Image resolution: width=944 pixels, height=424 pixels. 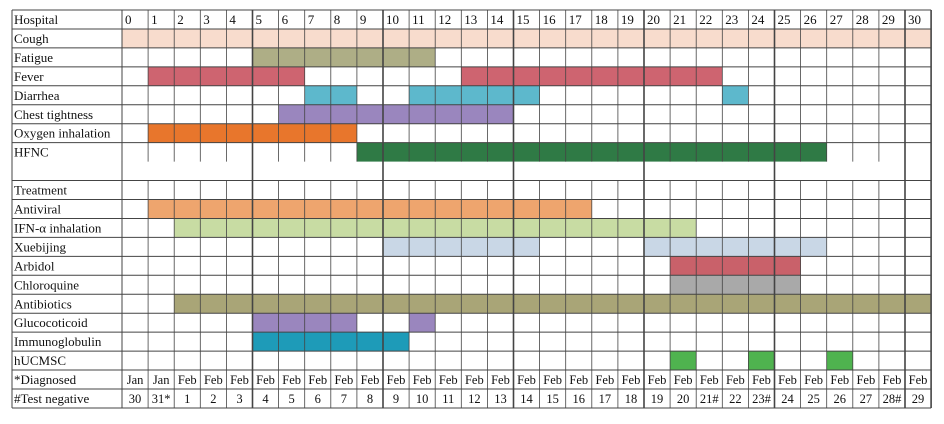 What do you see at coordinates (526, 399) in the screenshot?
I see `footer-date-15: 14` at bounding box center [526, 399].